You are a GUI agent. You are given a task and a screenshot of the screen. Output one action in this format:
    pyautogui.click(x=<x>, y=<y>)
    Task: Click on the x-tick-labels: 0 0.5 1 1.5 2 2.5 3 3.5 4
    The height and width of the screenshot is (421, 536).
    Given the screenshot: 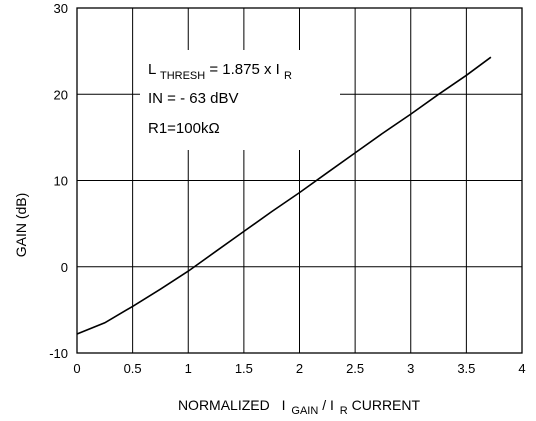 What is the action you would take?
    pyautogui.click(x=299, y=368)
    